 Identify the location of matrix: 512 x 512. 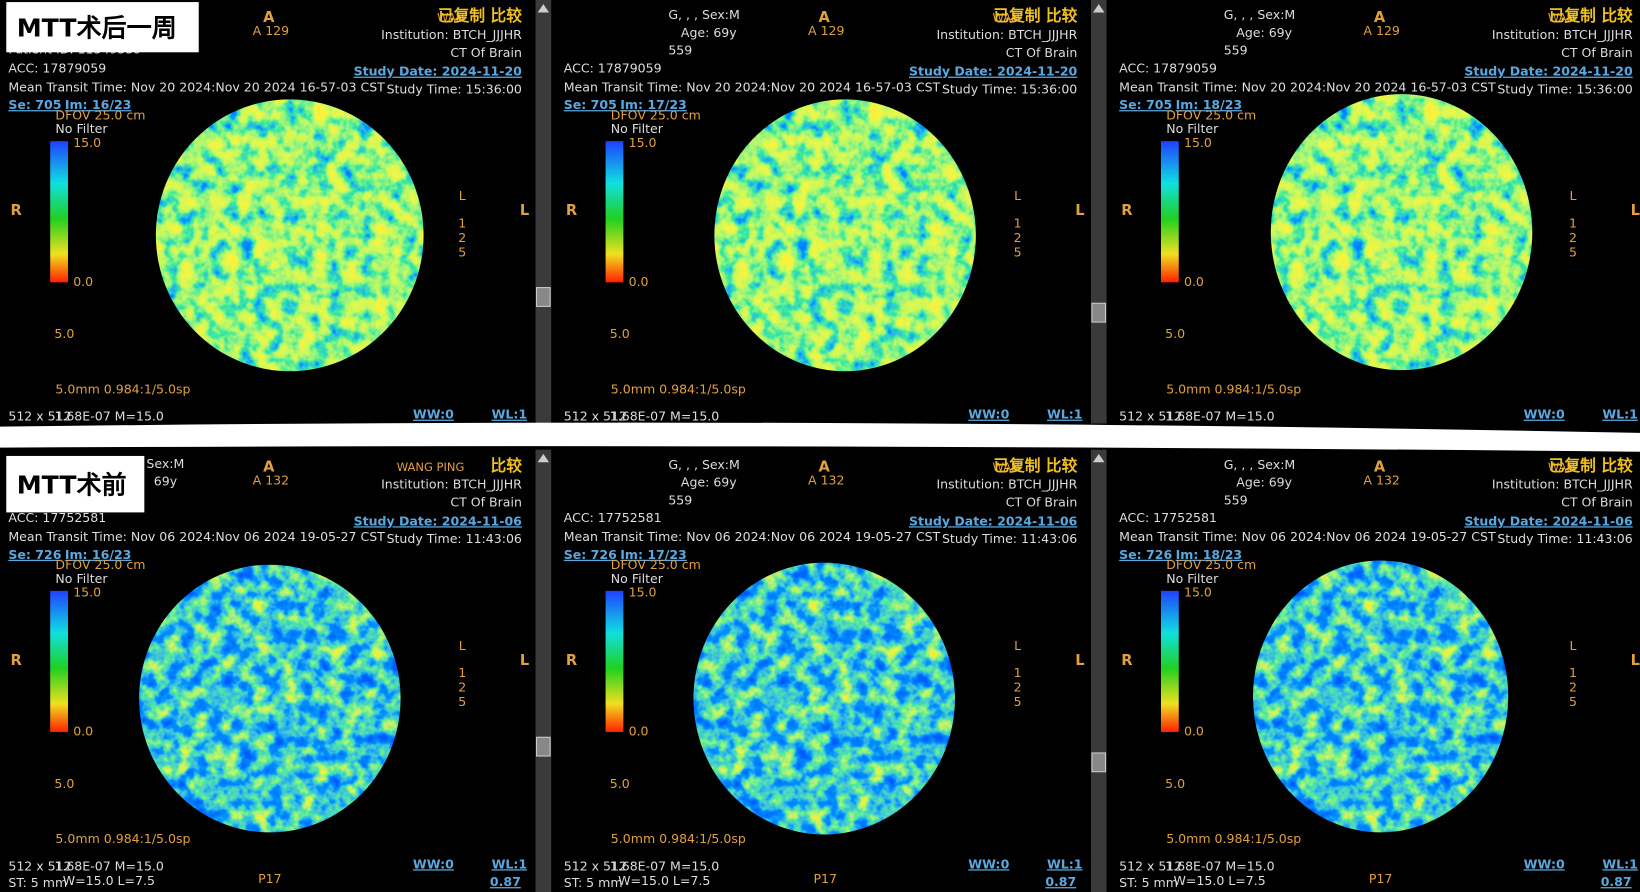
(595, 865).